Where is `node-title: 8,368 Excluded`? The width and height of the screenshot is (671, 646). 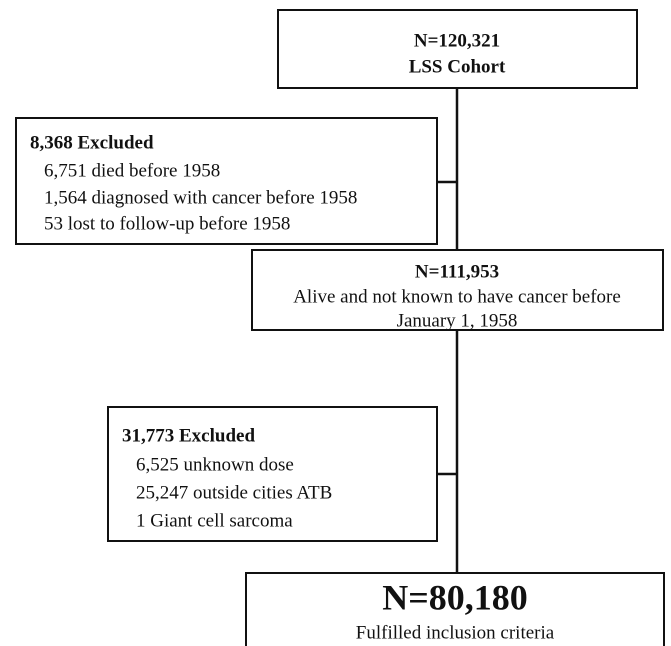
node-title: 8,368 Excluded is located at coordinates (92, 142).